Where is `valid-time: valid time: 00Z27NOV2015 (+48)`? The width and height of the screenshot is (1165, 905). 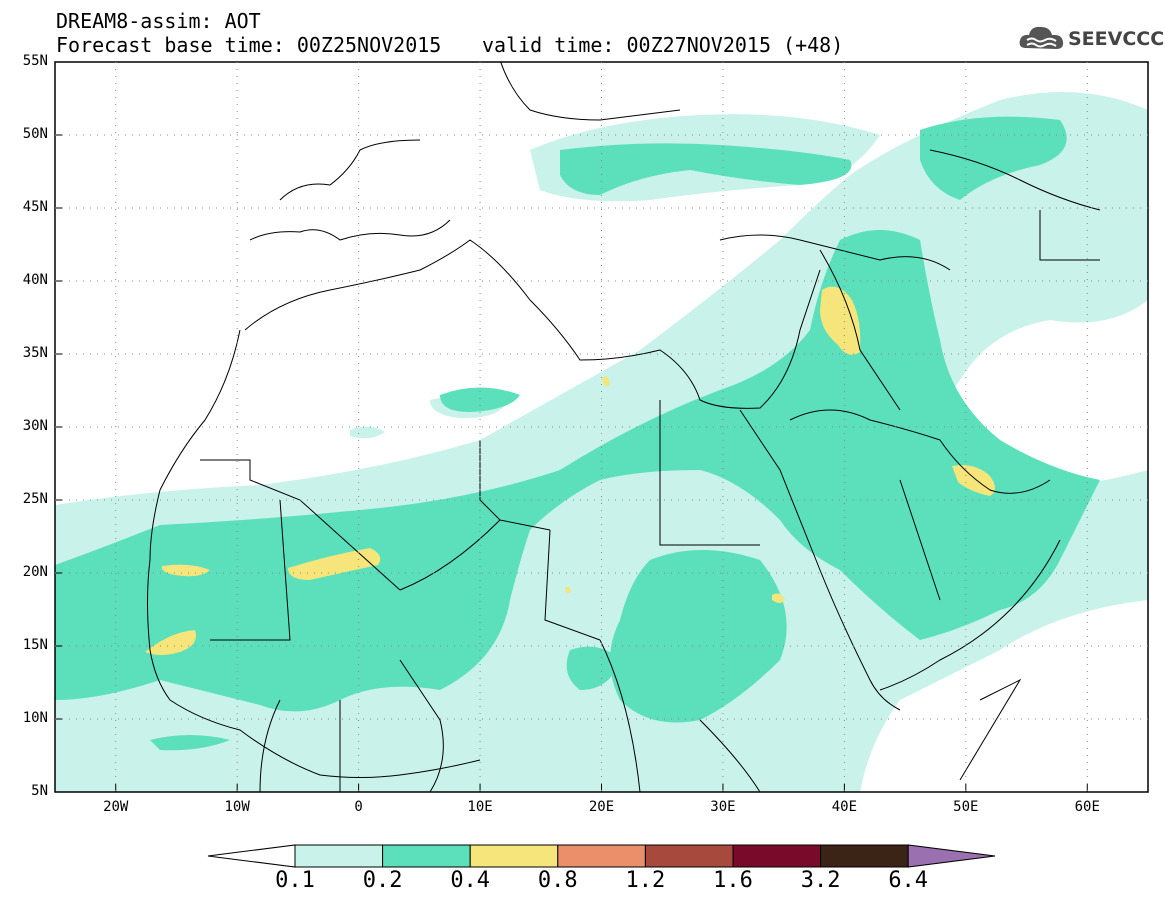 valid-time: valid time: 00Z27NOV2015 (+48) is located at coordinates (663, 45).